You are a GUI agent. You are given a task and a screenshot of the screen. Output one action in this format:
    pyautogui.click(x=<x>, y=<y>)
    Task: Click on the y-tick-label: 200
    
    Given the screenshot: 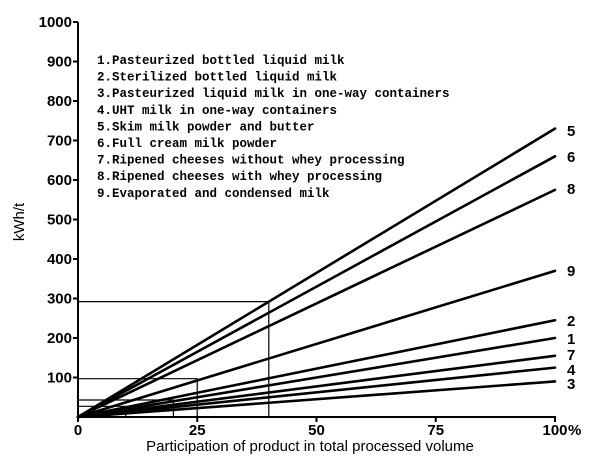 What is the action you would take?
    pyautogui.click(x=59, y=338)
    